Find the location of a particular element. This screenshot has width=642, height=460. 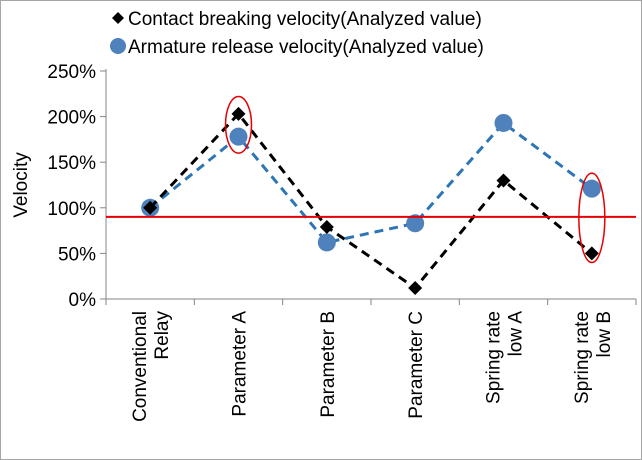

y-tick-label: 100% is located at coordinates (71, 209).